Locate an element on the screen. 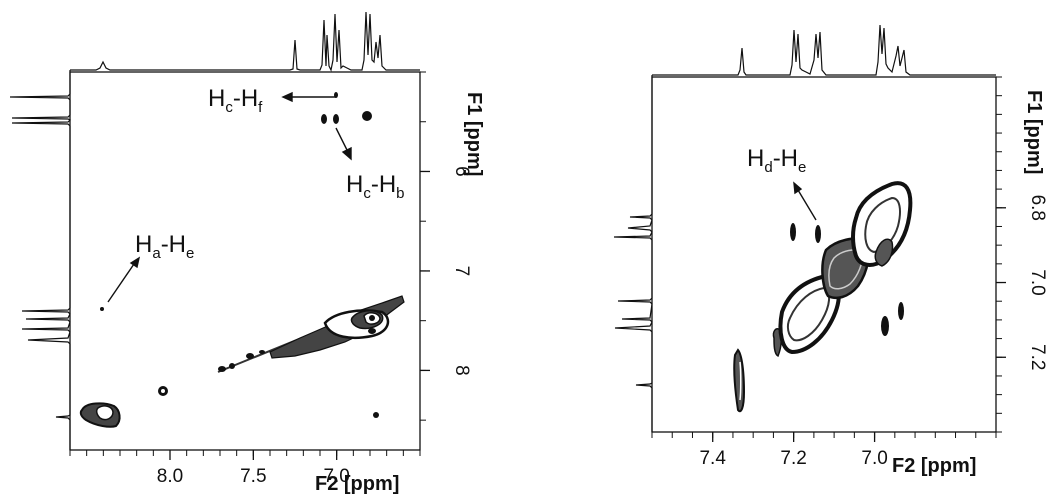  right-y-tick-label: 6.8 is located at coordinates (1037, 208).